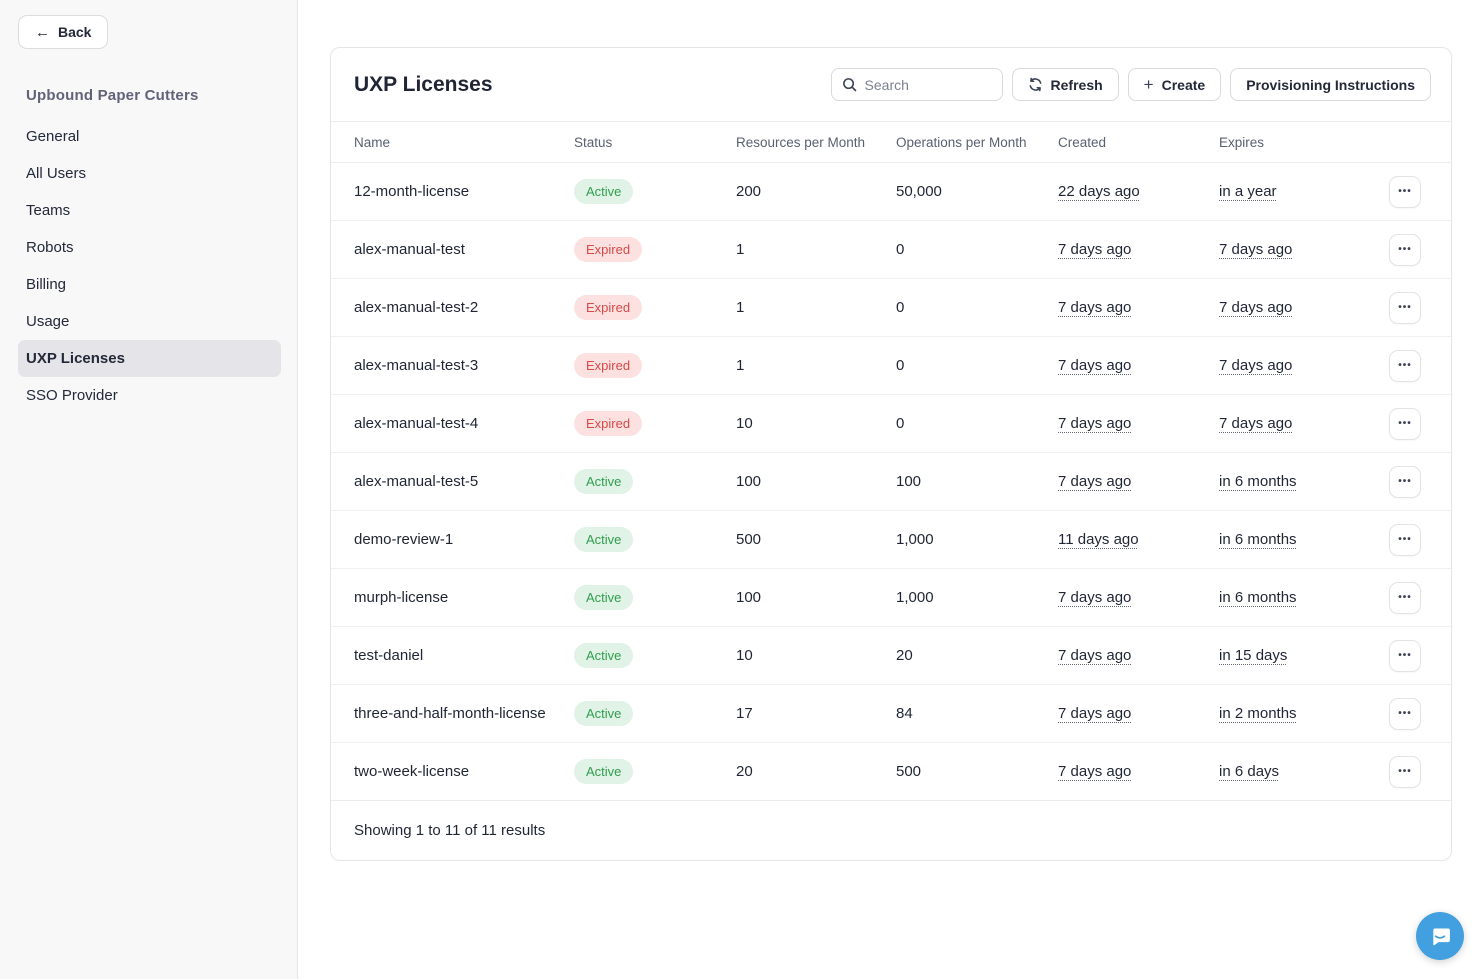  Describe the element at coordinates (1082, 142) in the screenshot. I see `column-header-created: Created` at that location.